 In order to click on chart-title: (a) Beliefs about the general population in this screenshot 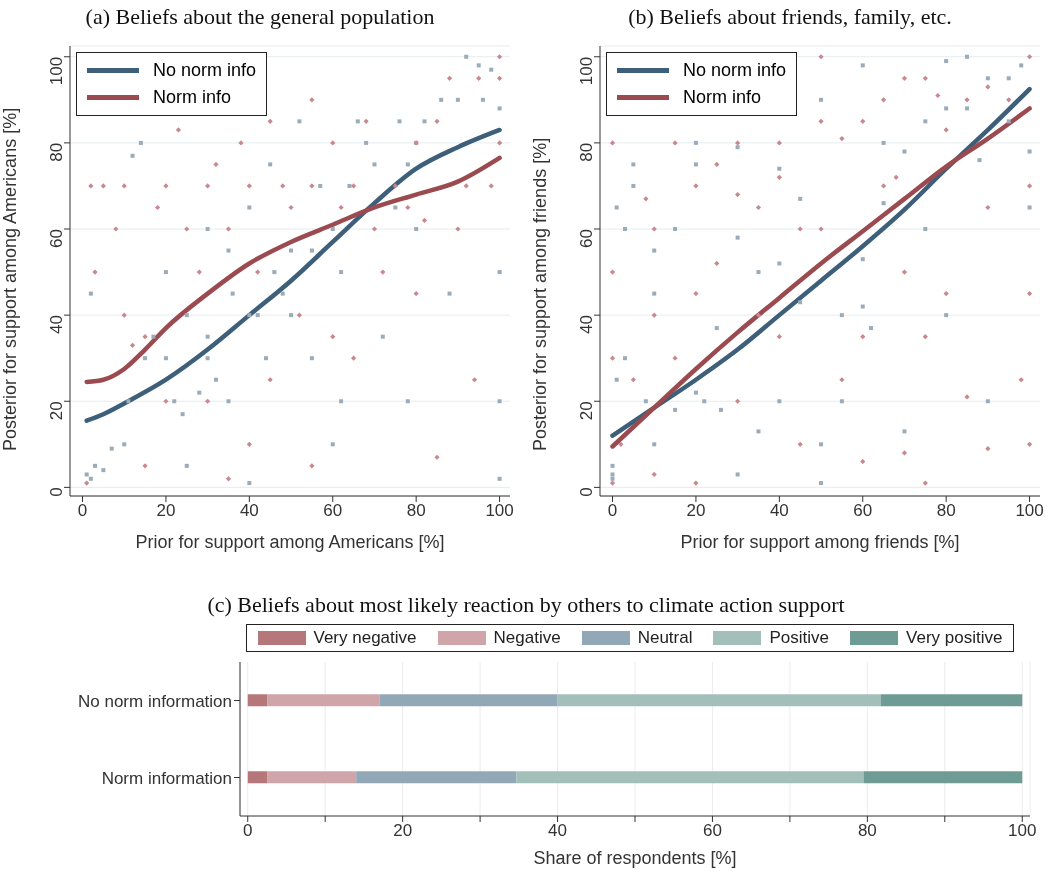, I will do `click(260, 17)`.